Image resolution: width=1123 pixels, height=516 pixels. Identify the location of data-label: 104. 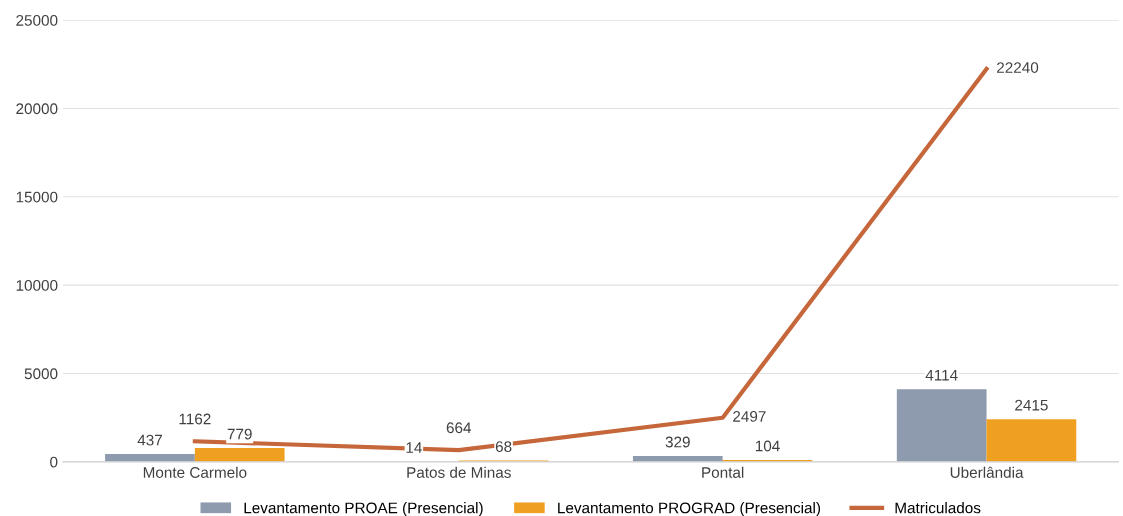
(767, 446).